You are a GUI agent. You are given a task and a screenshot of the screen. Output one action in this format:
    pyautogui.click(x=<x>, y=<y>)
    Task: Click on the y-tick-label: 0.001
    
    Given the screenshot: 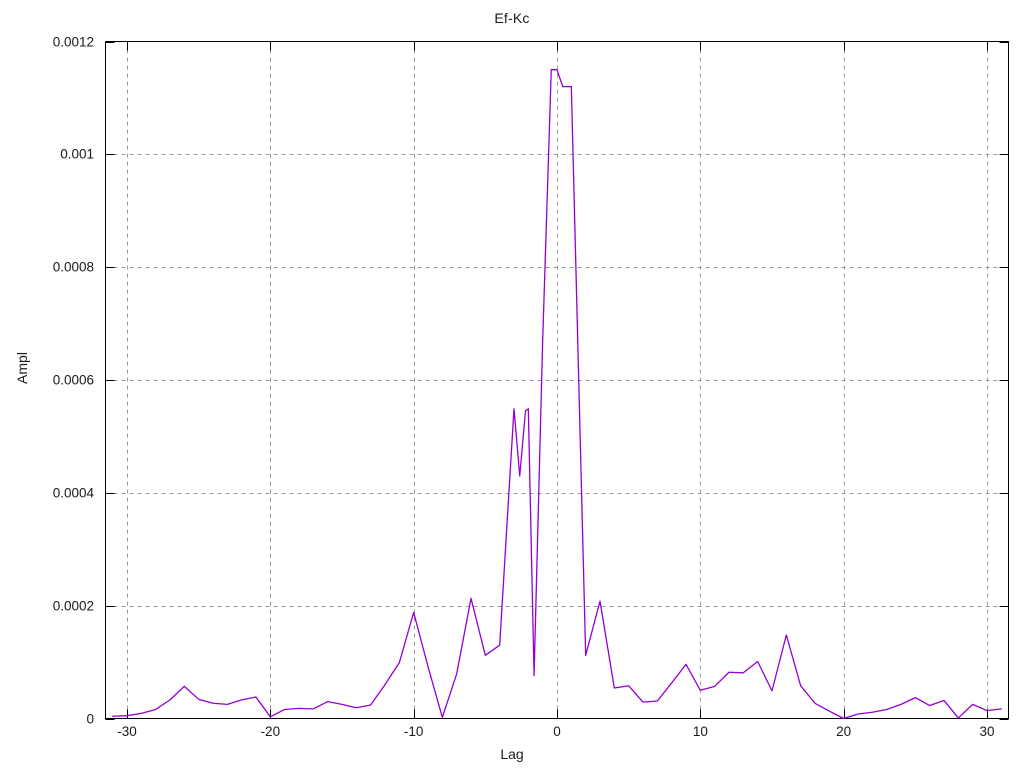 What is the action you would take?
    pyautogui.click(x=77, y=154)
    